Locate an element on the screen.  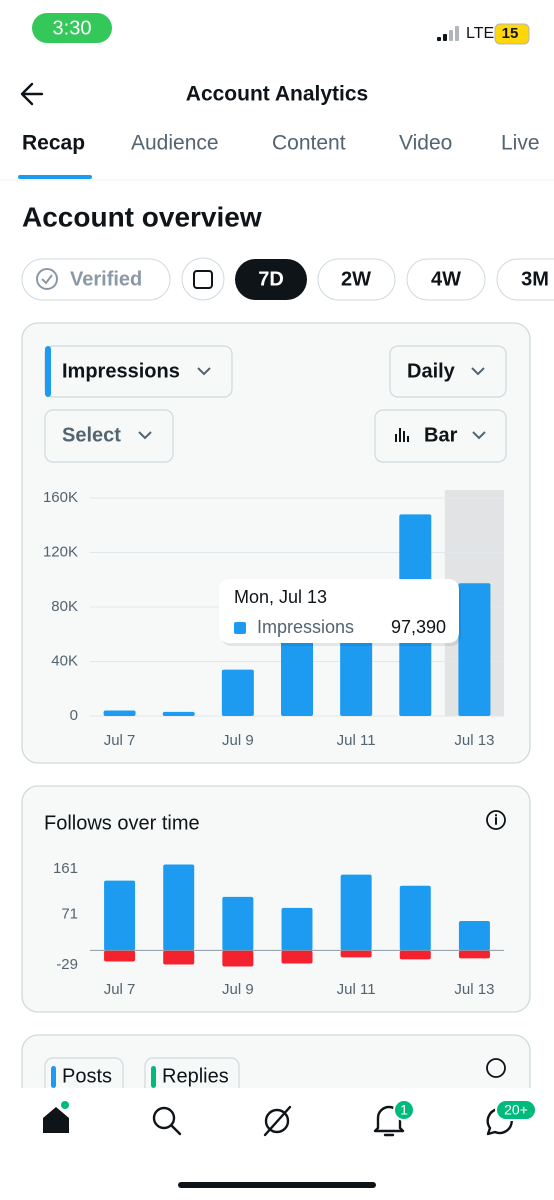
calendar-icon is located at coordinates (203, 279).